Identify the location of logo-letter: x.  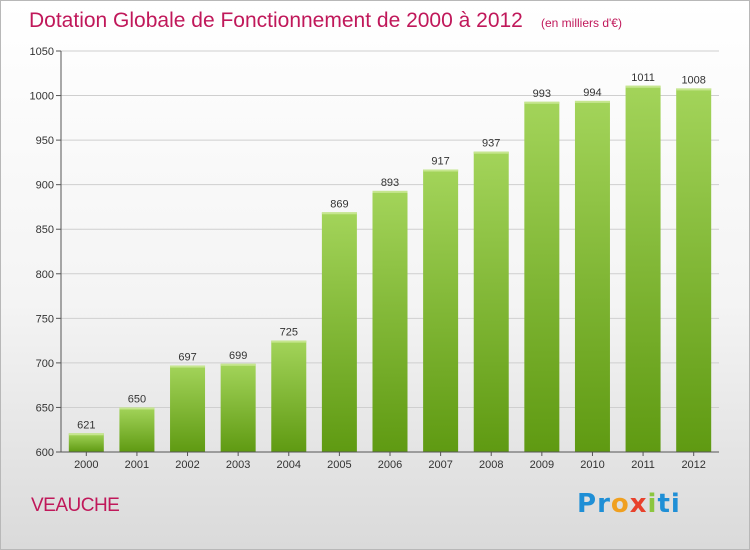
(638, 504).